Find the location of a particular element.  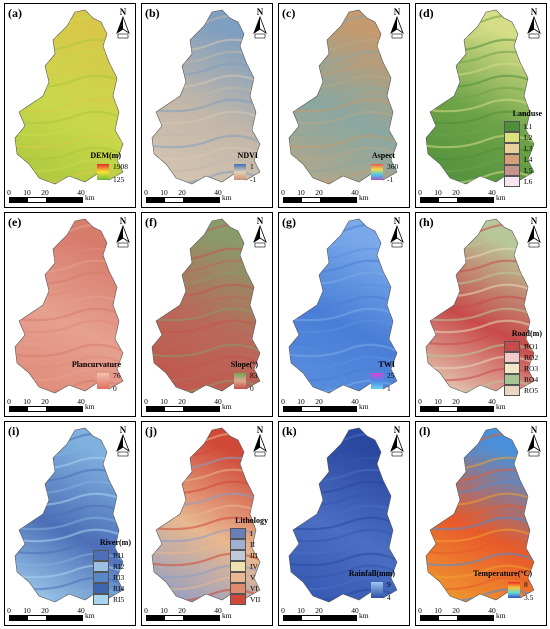

panel-label: (k) is located at coordinates (289, 431).